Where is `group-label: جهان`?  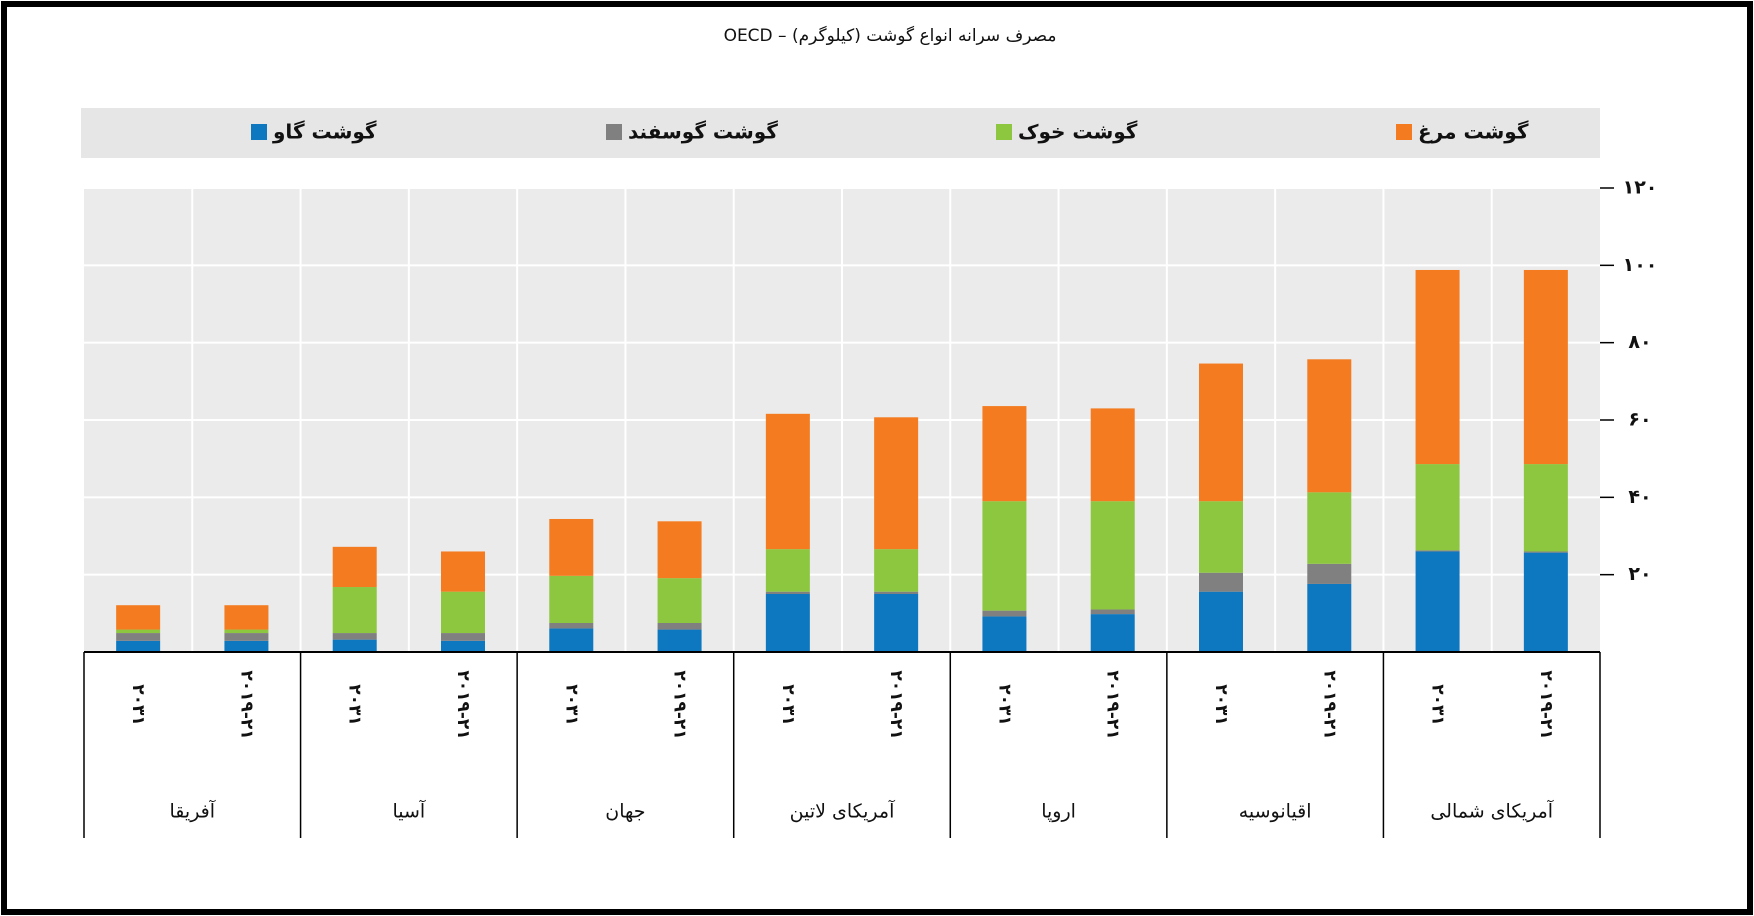 group-label: جهان is located at coordinates (625, 812).